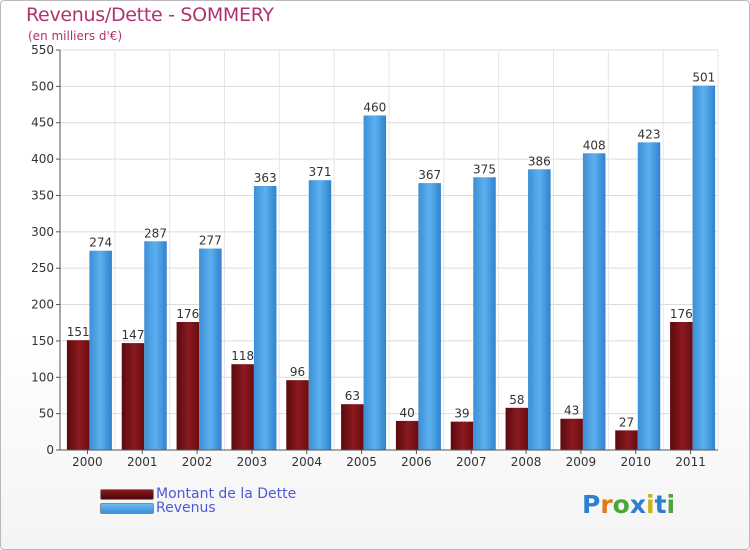 This screenshot has width=750, height=550. Describe the element at coordinates (621, 504) in the screenshot. I see `logo-letter: o` at that location.